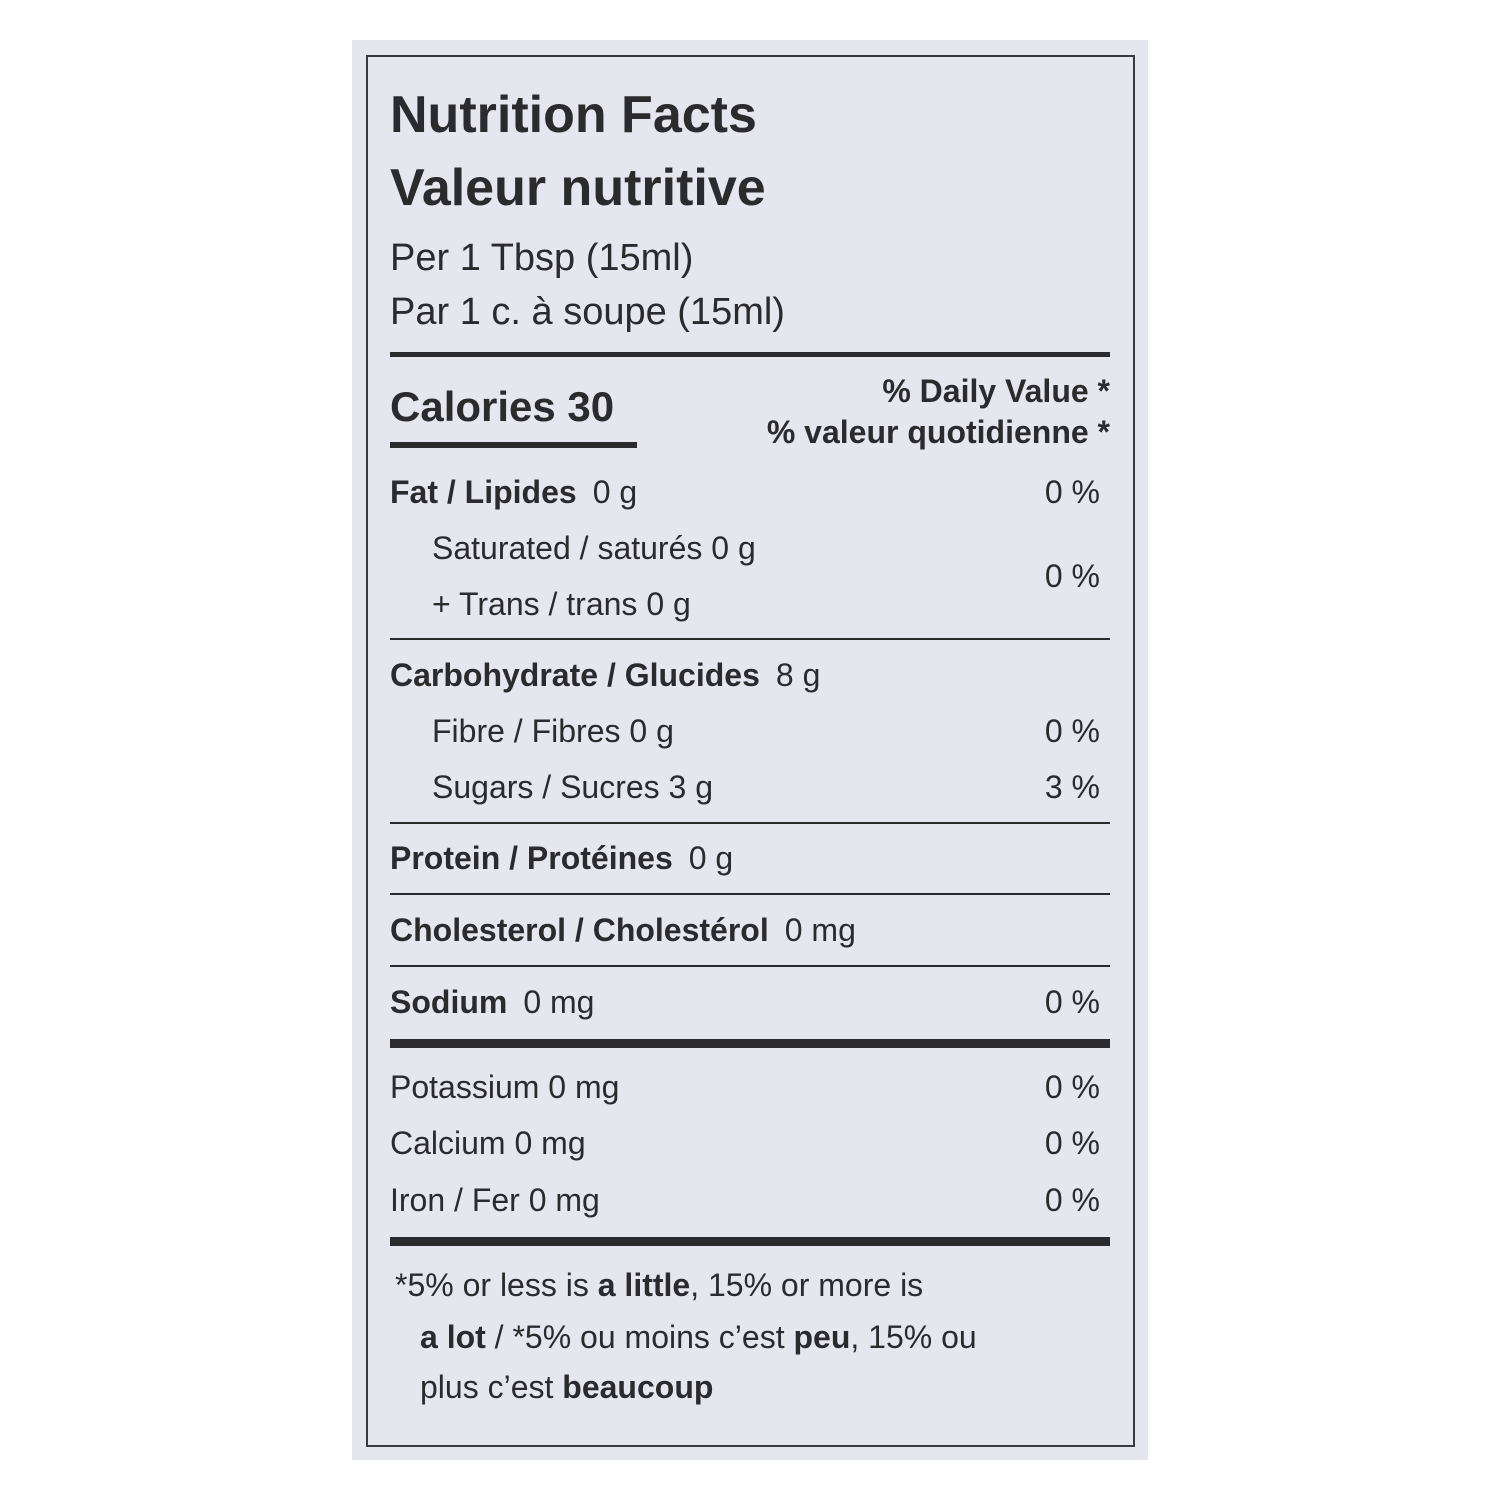  I want to click on footnote-line: *5% or less is a little, 15% or more is, so click(659, 1285).